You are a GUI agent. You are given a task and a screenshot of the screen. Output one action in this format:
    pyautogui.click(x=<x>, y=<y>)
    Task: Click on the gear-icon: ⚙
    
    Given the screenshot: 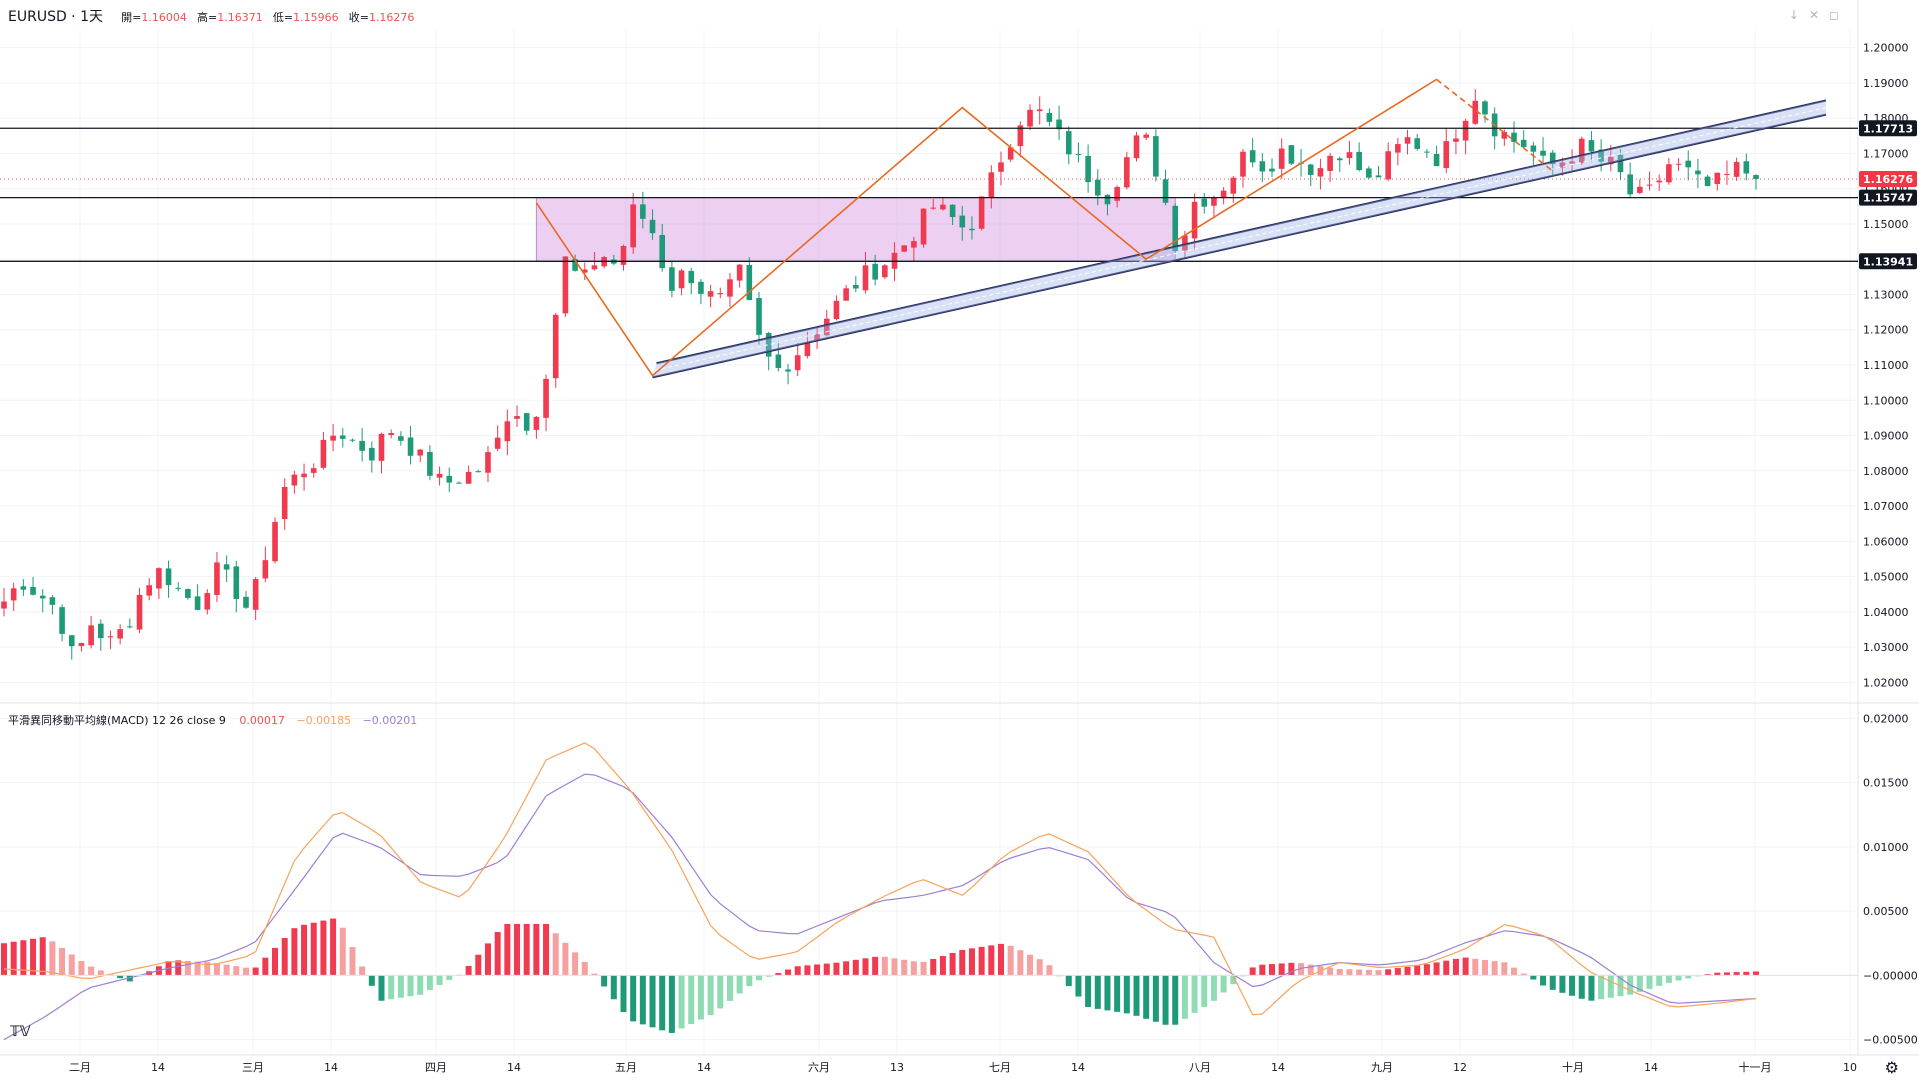 What is the action you would take?
    pyautogui.click(x=1891, y=1067)
    